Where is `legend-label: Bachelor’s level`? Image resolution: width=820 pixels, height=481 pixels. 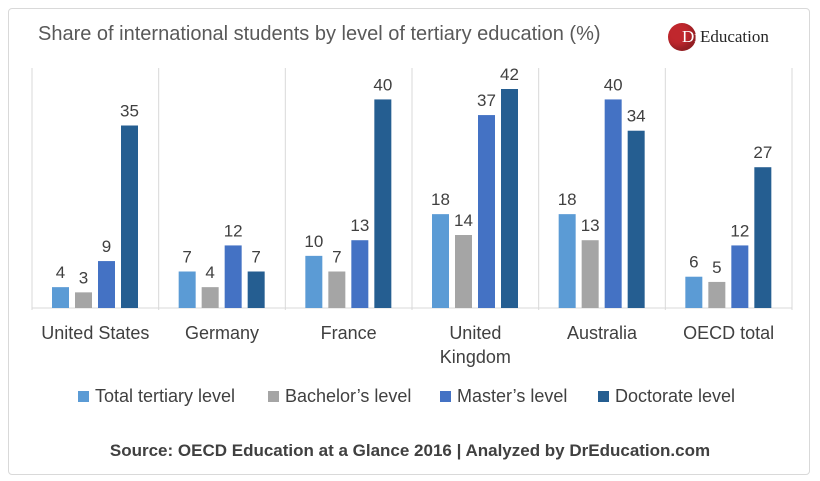 legend-label: Bachelor’s level is located at coordinates (348, 396).